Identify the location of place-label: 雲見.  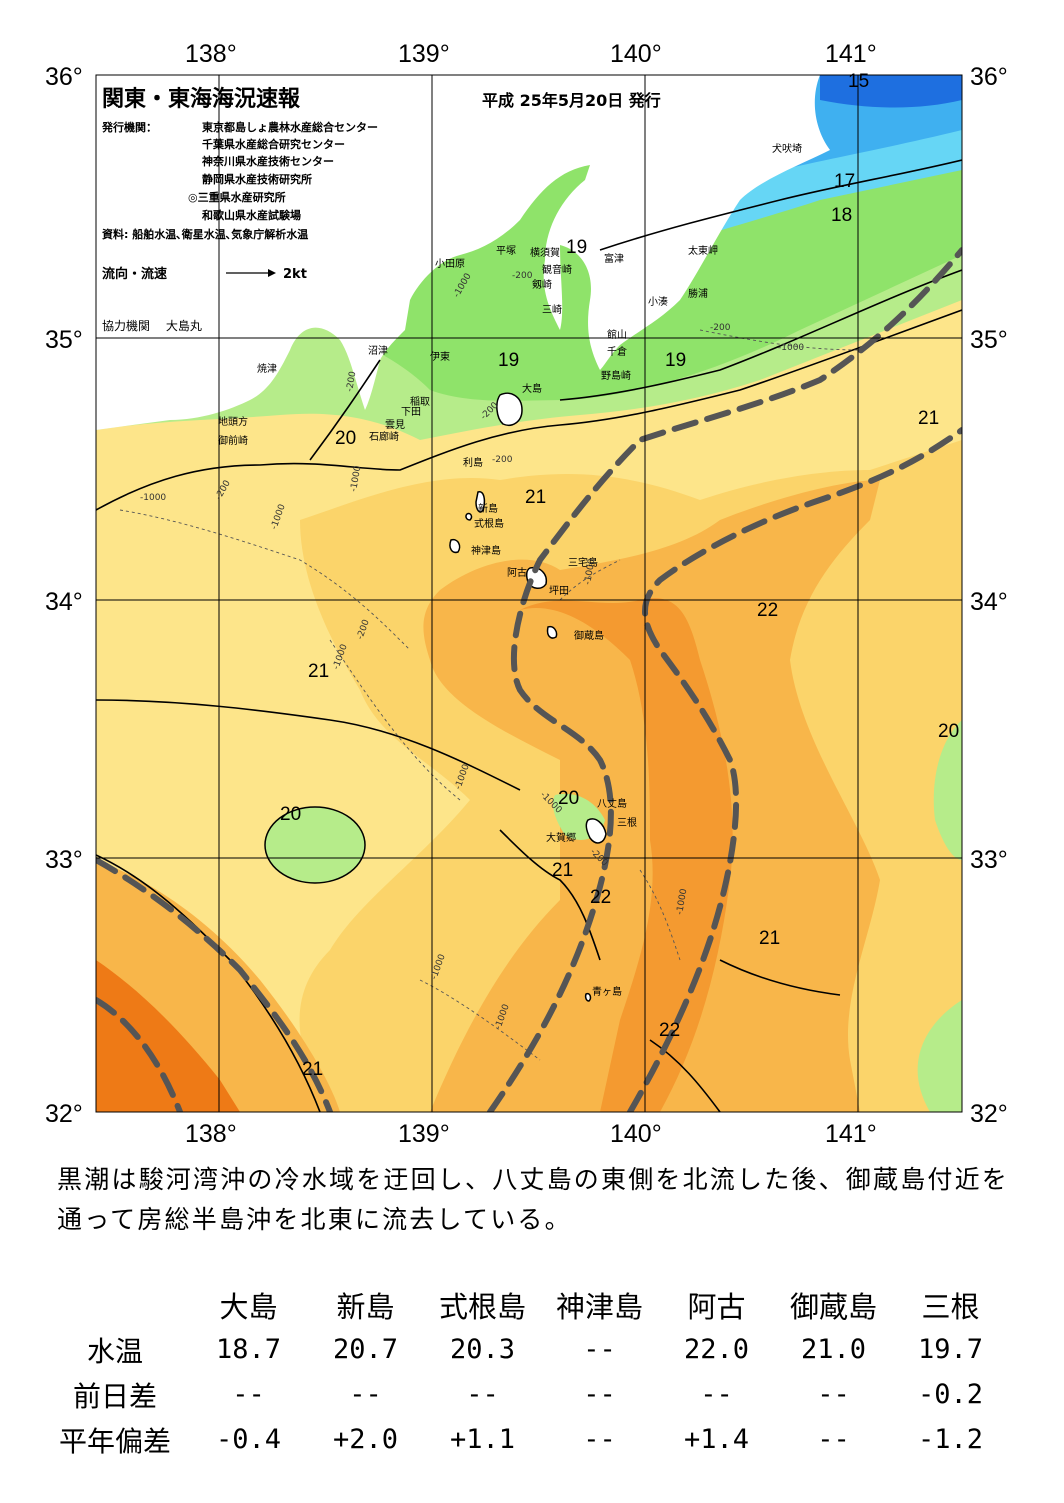
(395, 425).